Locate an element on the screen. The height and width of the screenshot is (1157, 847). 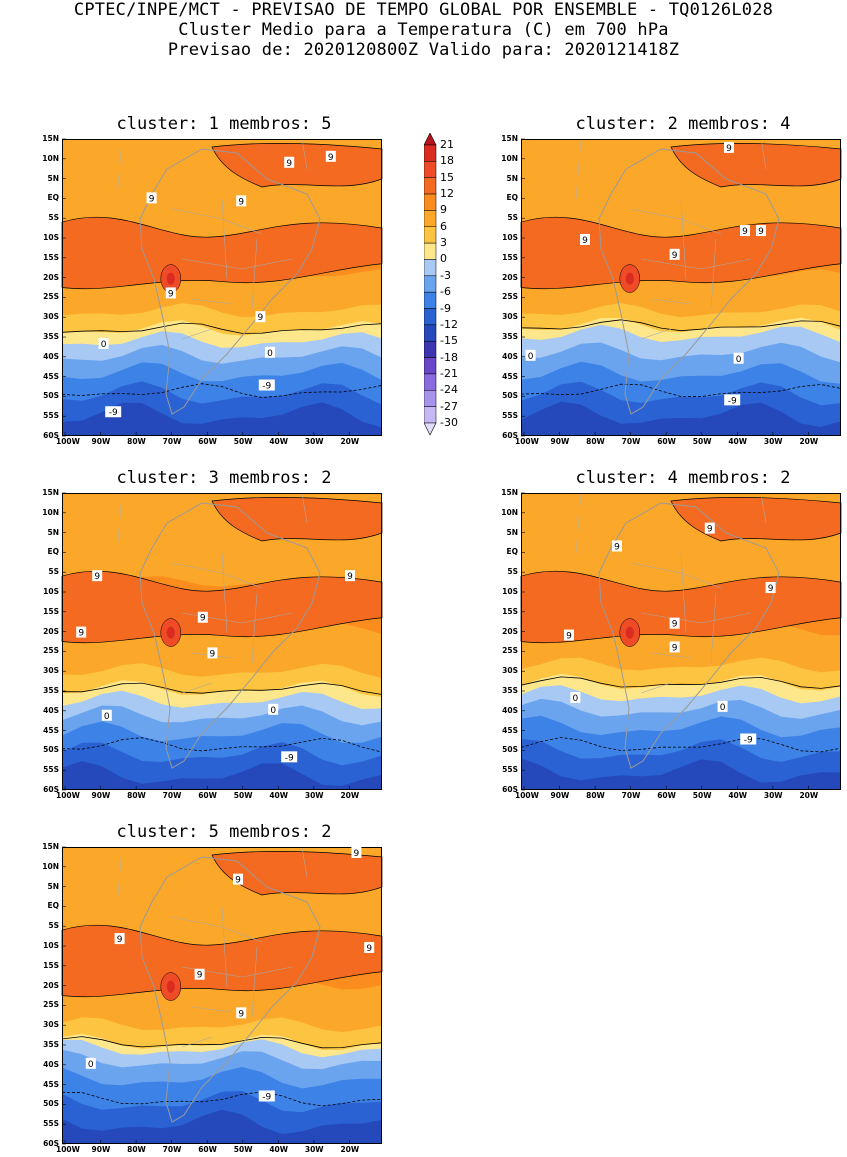
lat-label: 55S is located at coordinates (51, 1124).